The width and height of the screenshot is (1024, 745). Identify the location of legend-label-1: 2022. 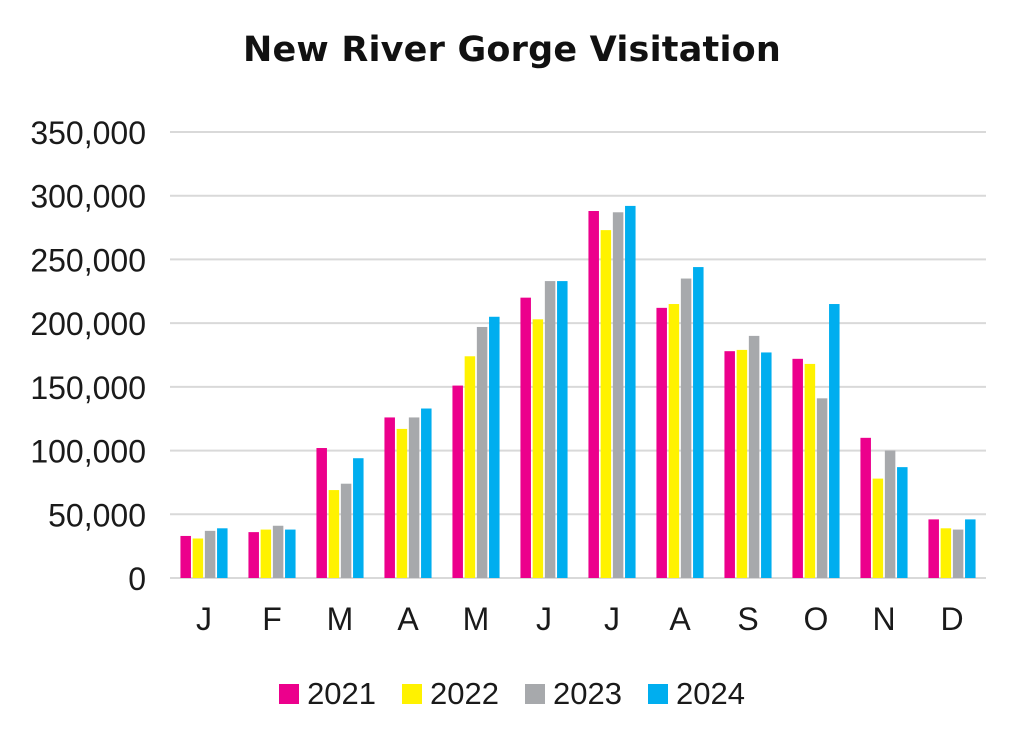
(464, 693).